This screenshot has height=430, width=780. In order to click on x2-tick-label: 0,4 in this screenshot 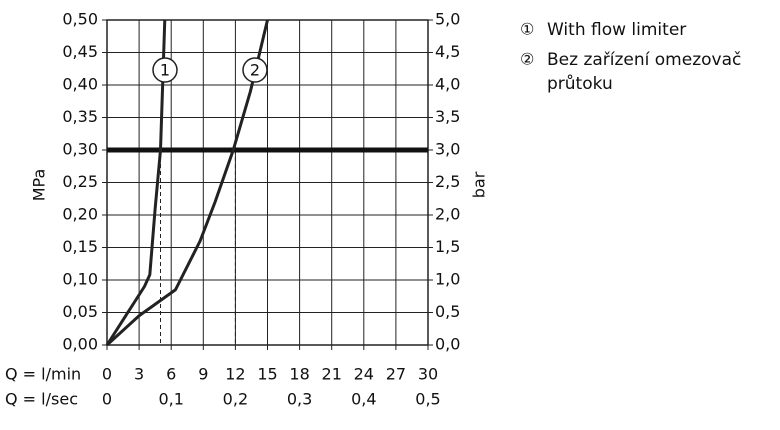, I will do `click(363, 399)`.